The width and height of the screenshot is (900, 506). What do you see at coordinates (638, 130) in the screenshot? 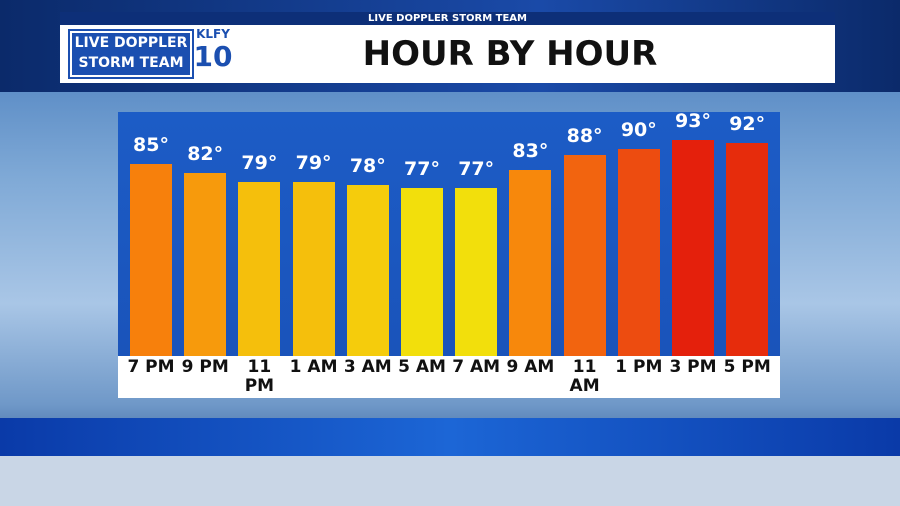
I see `value-label: 90°` at bounding box center [638, 130].